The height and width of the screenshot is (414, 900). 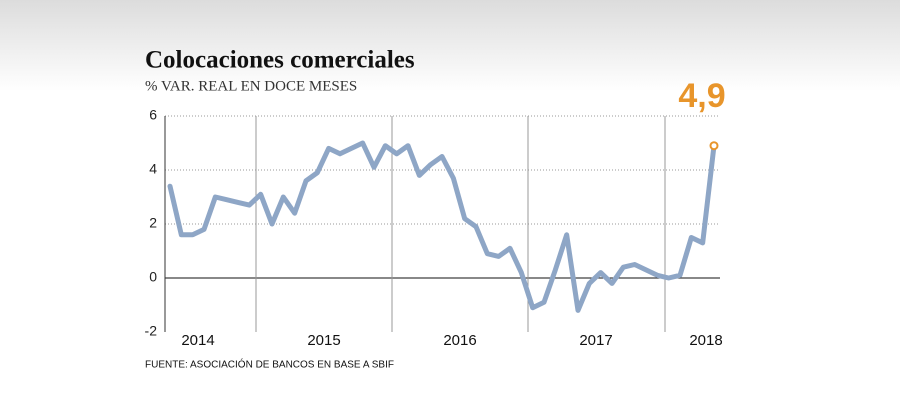 What do you see at coordinates (701, 96) in the screenshot?
I see `value-label: 4,9` at bounding box center [701, 96].